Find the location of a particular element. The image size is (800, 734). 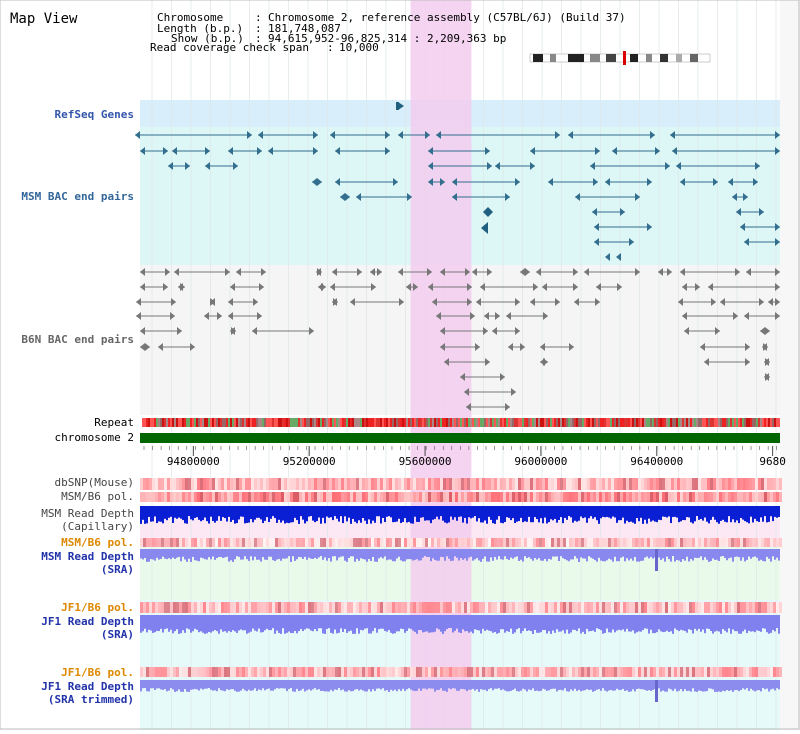

label-refseq-genes: RefSeq Genes is located at coordinates (94, 114).